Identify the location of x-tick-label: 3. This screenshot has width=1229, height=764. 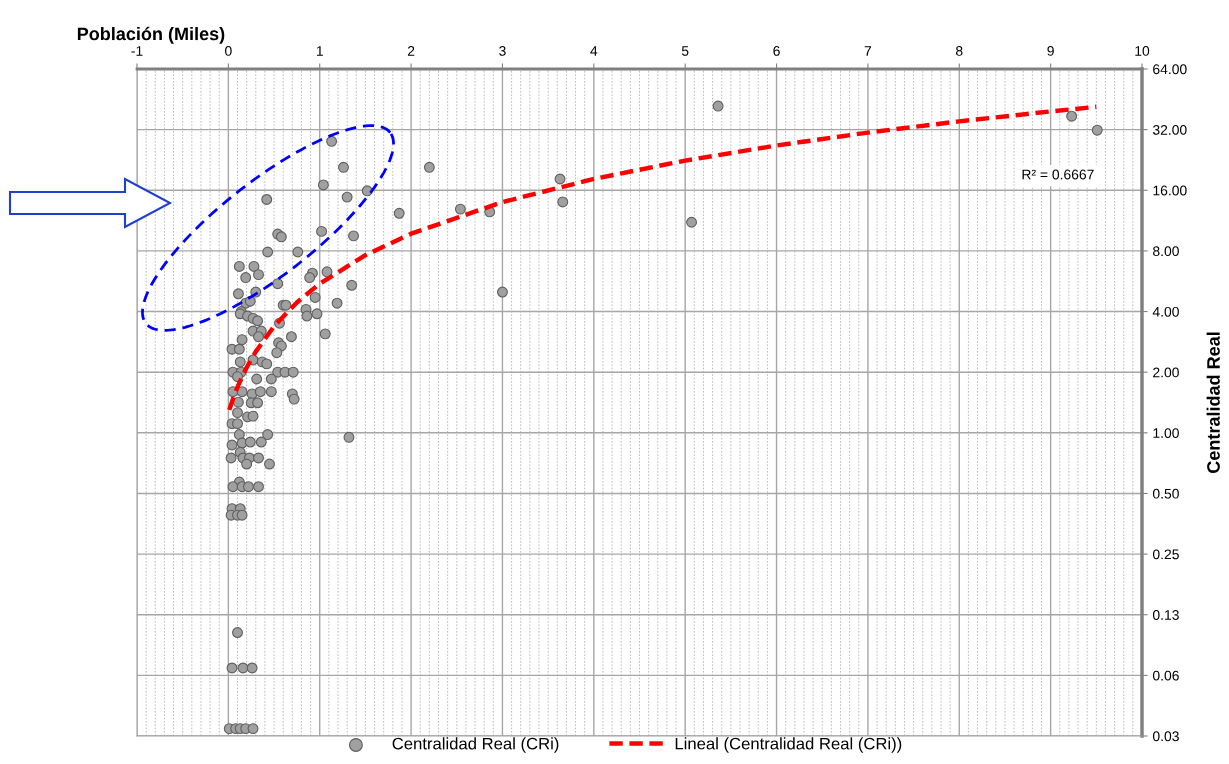
(502, 51).